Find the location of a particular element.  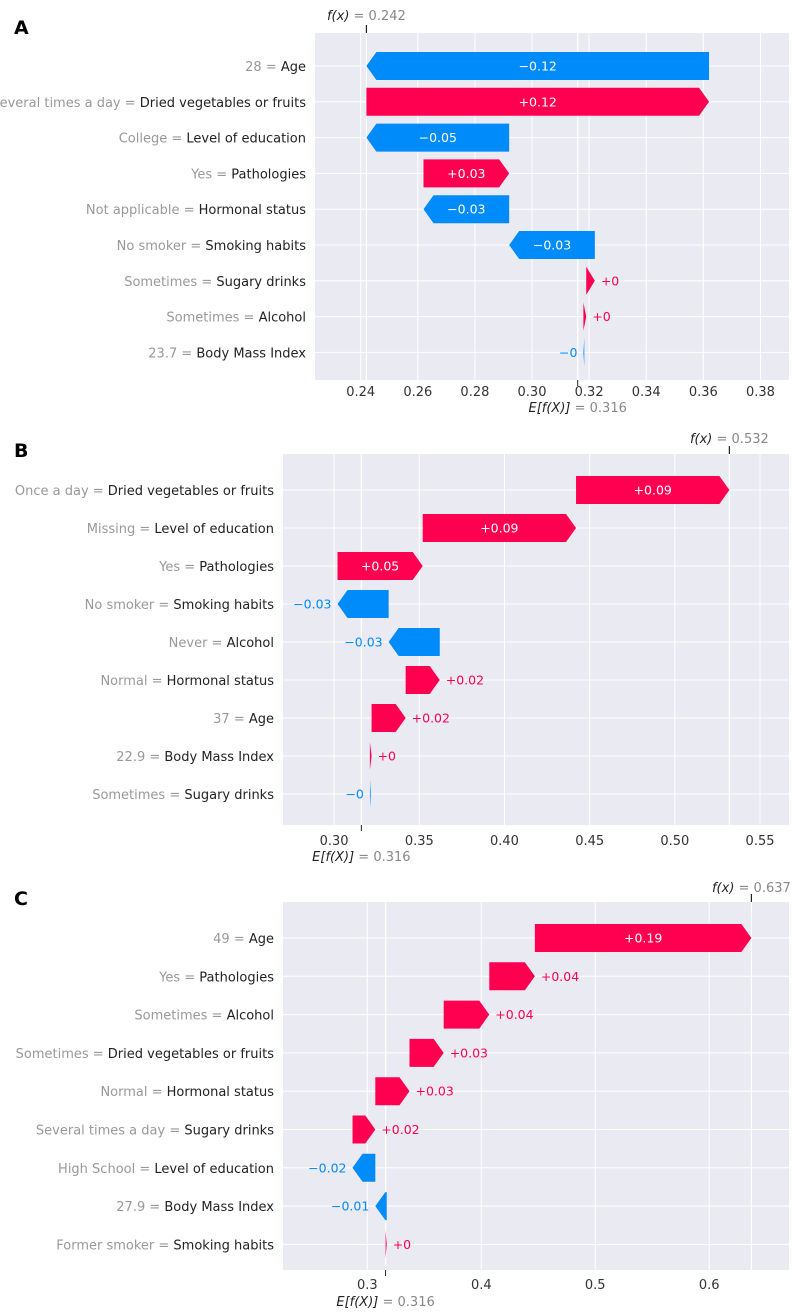

output-value-label: f(x) = 0.637 is located at coordinates (751, 888).